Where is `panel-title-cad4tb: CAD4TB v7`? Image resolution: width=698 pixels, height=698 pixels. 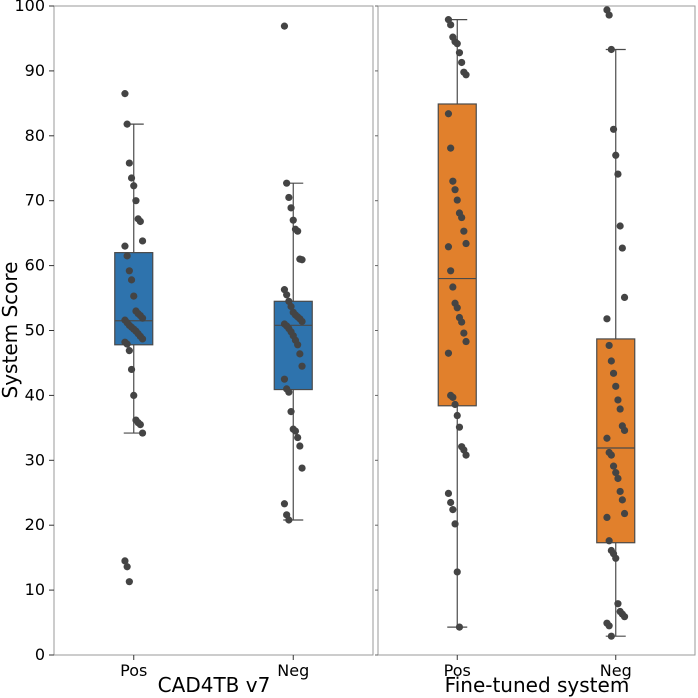 panel-title-cad4tb: CAD4TB v7 is located at coordinates (214, 685).